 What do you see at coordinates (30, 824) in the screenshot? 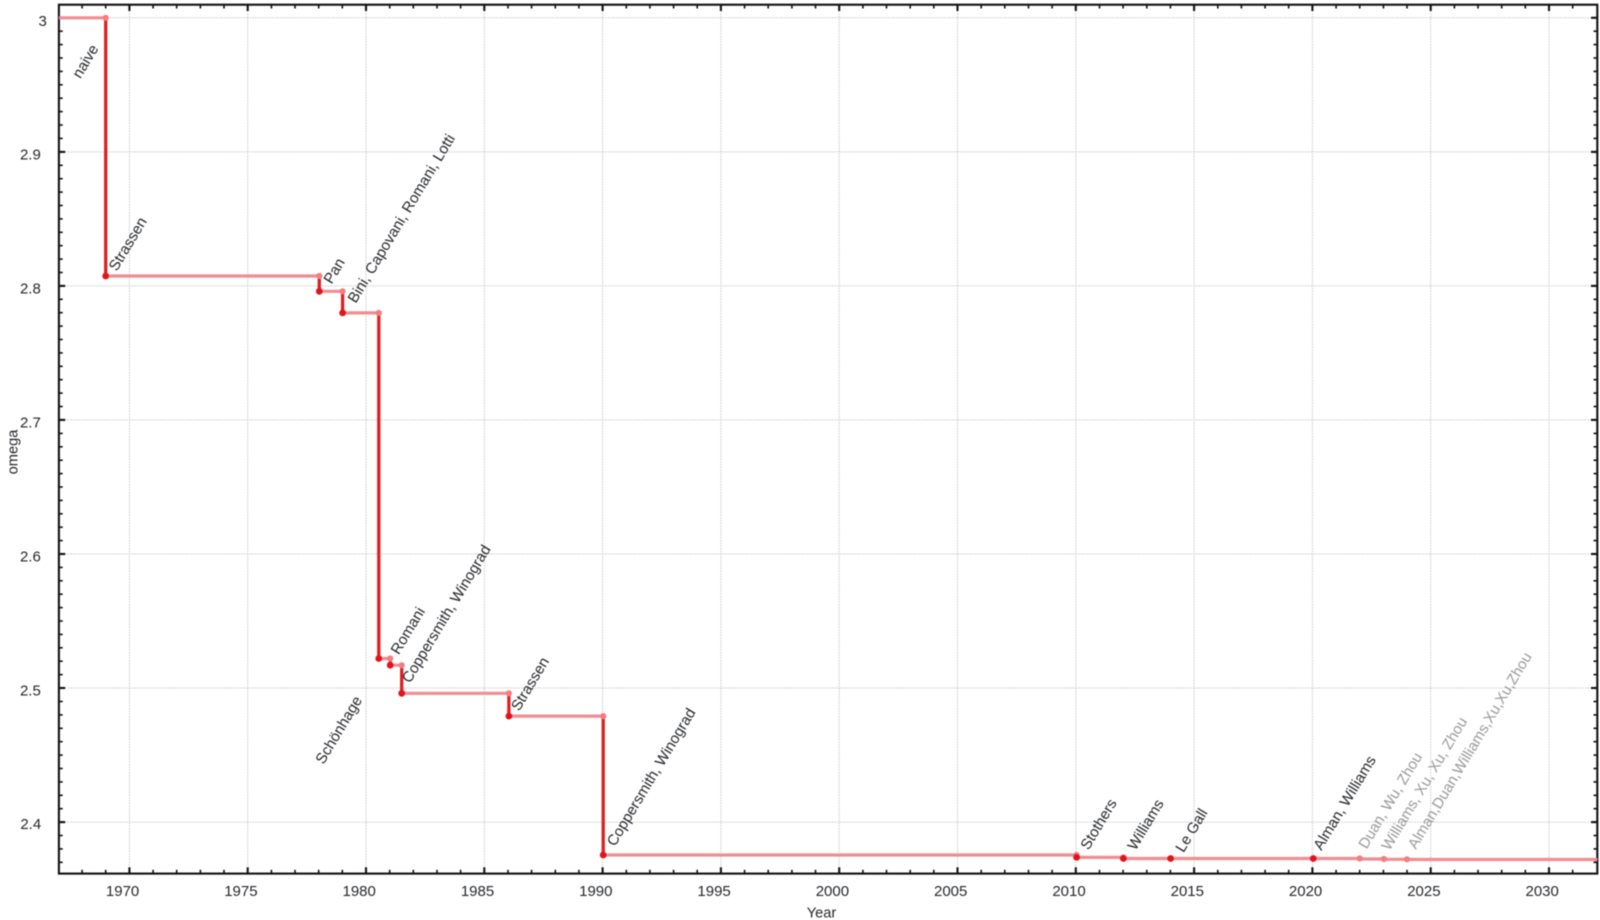
I see `svg-text: 2.4` at bounding box center [30, 824].